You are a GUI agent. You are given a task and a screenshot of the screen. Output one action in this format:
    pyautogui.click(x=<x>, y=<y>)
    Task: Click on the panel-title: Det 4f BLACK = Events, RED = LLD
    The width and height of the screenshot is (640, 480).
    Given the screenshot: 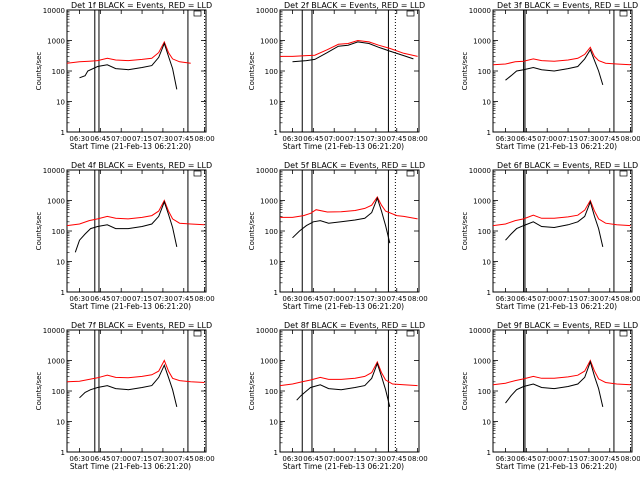 What is the action you would take?
    pyautogui.click(x=141, y=165)
    